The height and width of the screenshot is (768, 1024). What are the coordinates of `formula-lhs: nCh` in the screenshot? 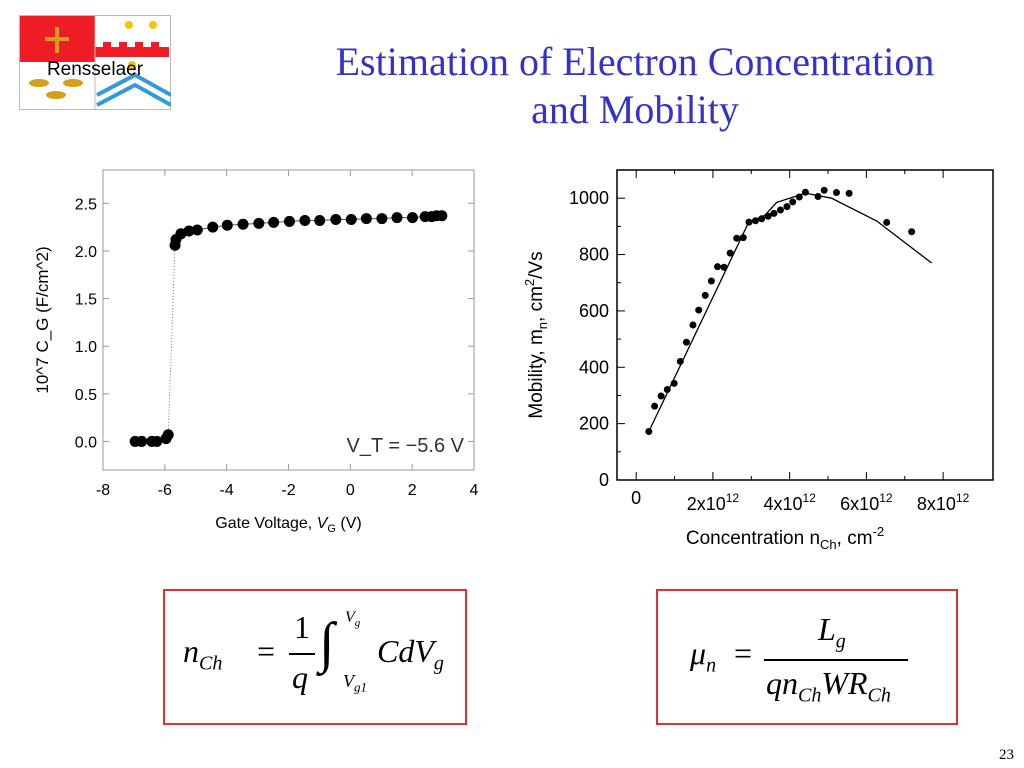 It's located at (202, 654).